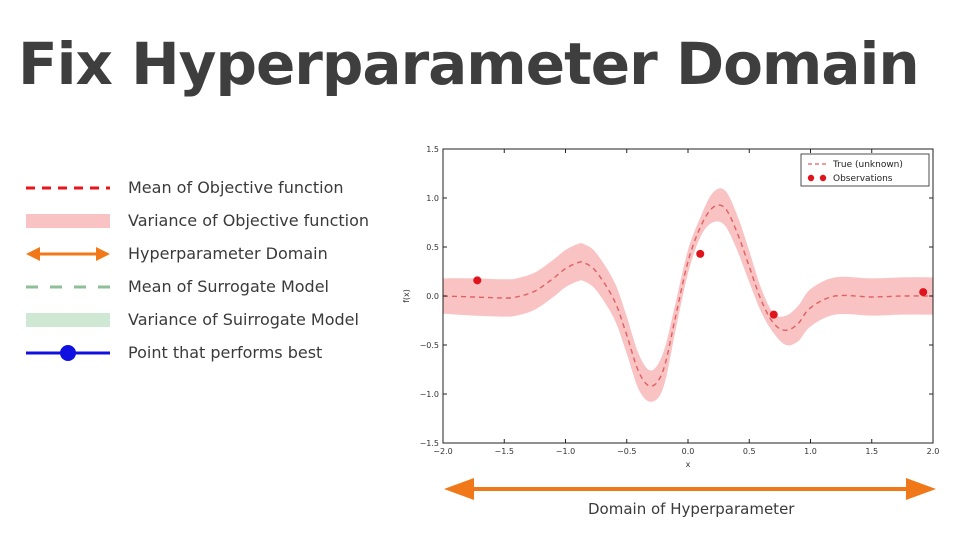 This screenshot has height=535, width=974. What do you see at coordinates (863, 179) in the screenshot?
I see `legend-observations-label: Observations` at bounding box center [863, 179].